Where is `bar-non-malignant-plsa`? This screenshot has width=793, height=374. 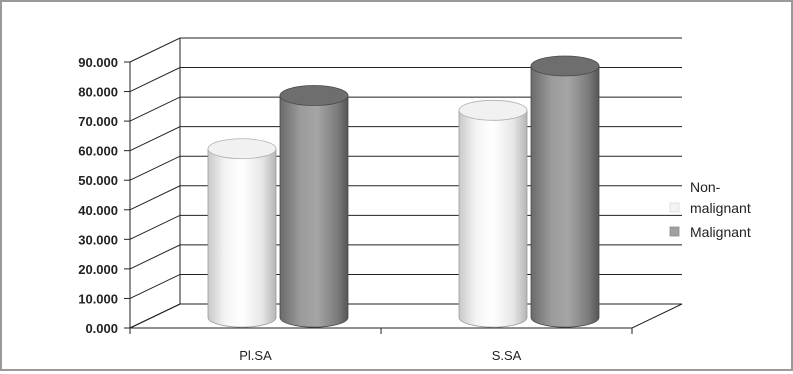
bar-non-malignant-plsa is located at coordinates (242, 233).